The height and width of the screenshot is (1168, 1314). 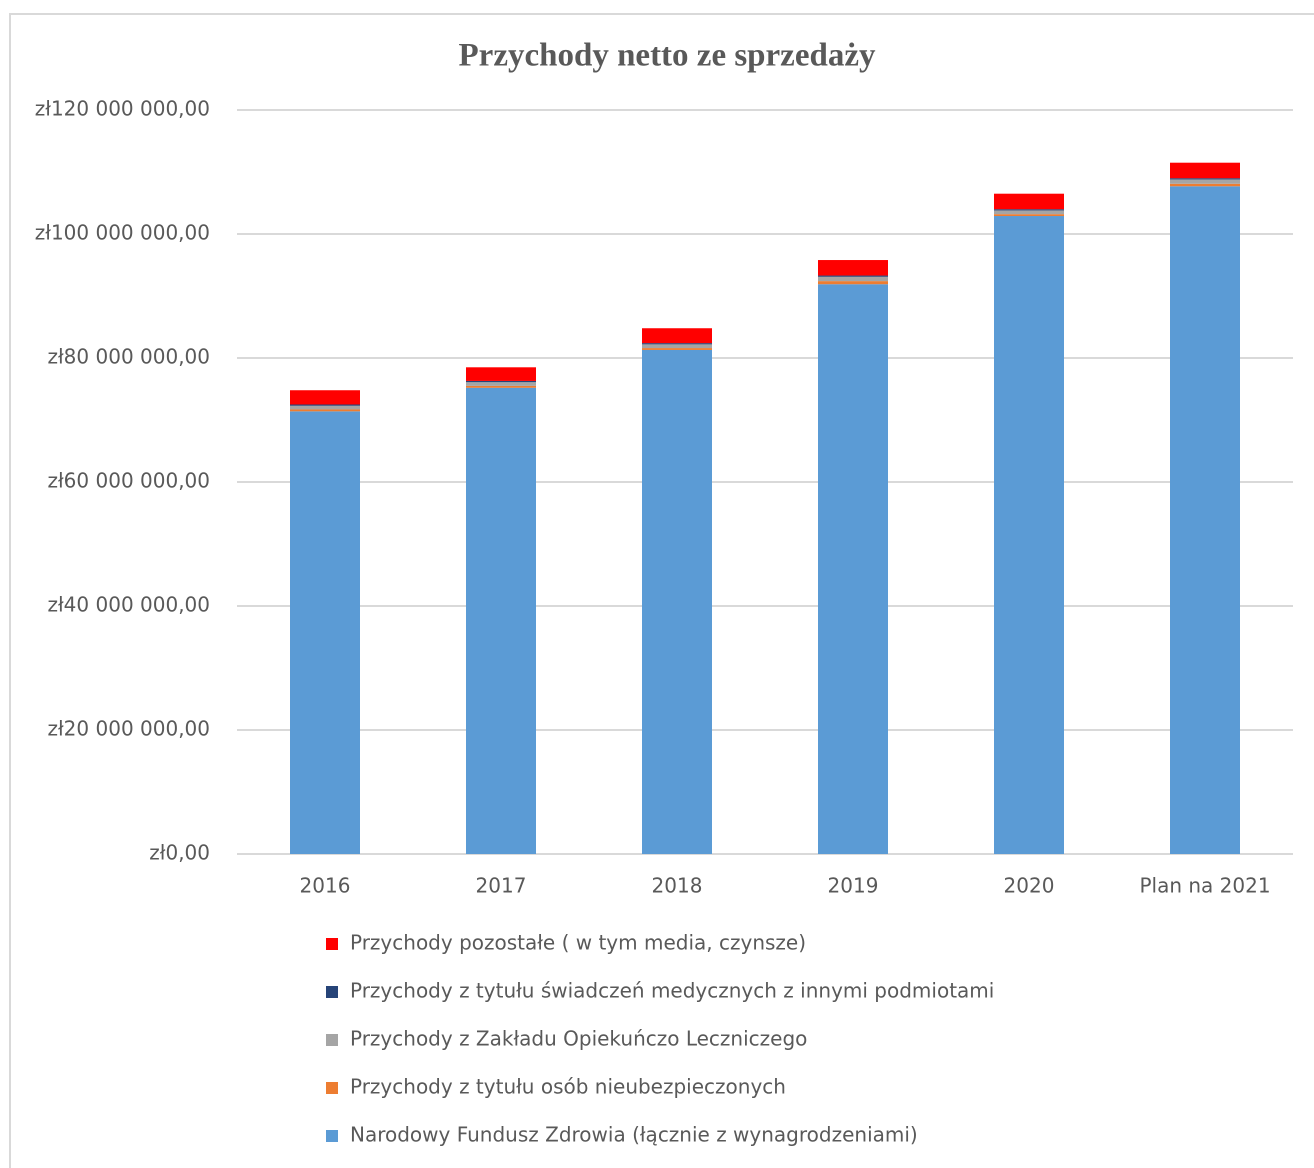 What do you see at coordinates (677, 886) in the screenshot?
I see `x-tick-label: 2018` at bounding box center [677, 886].